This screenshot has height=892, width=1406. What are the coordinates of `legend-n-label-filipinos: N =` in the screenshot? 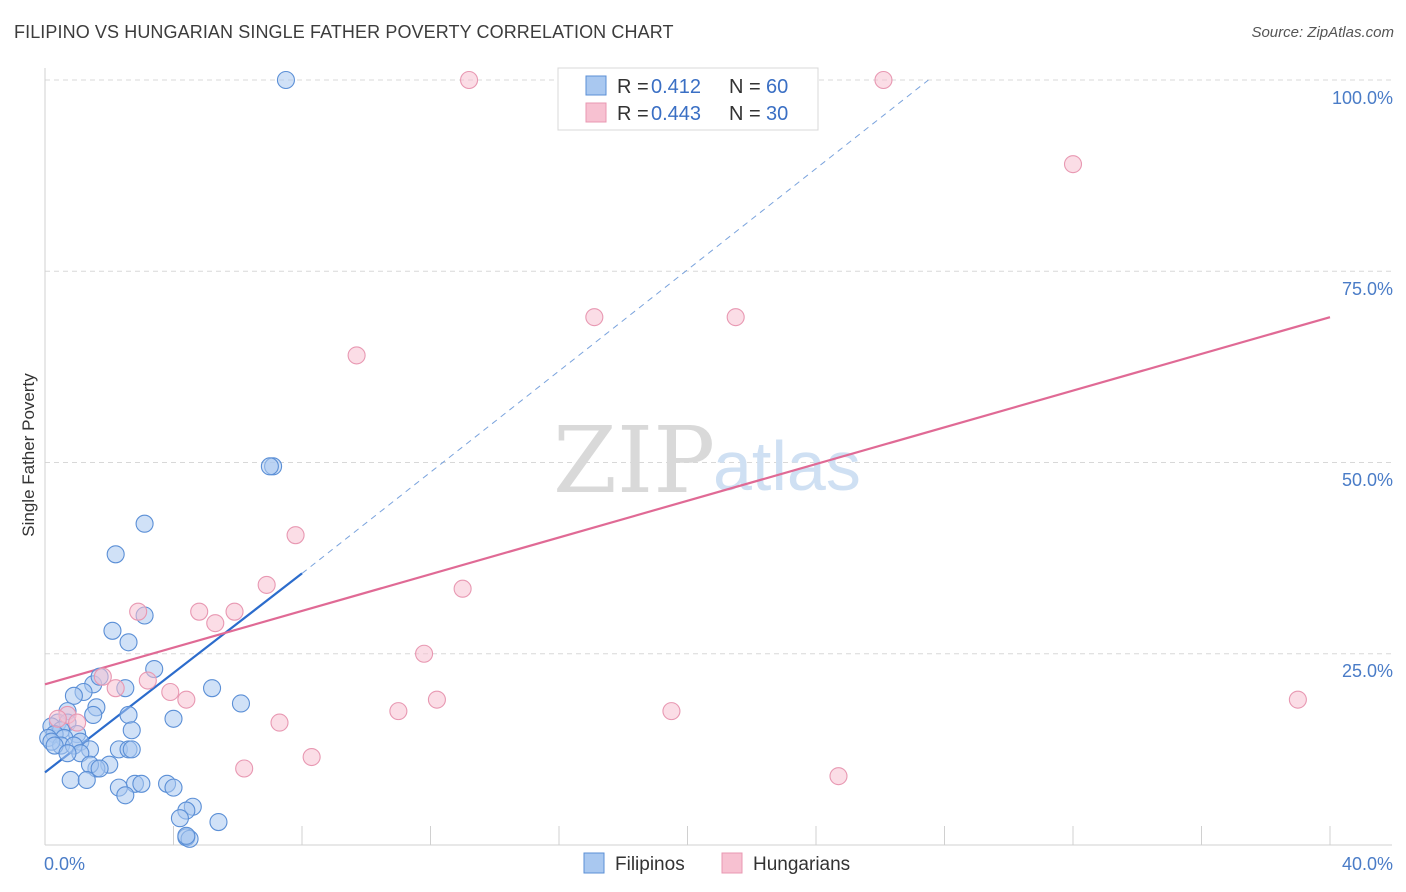 It's located at (745, 87).